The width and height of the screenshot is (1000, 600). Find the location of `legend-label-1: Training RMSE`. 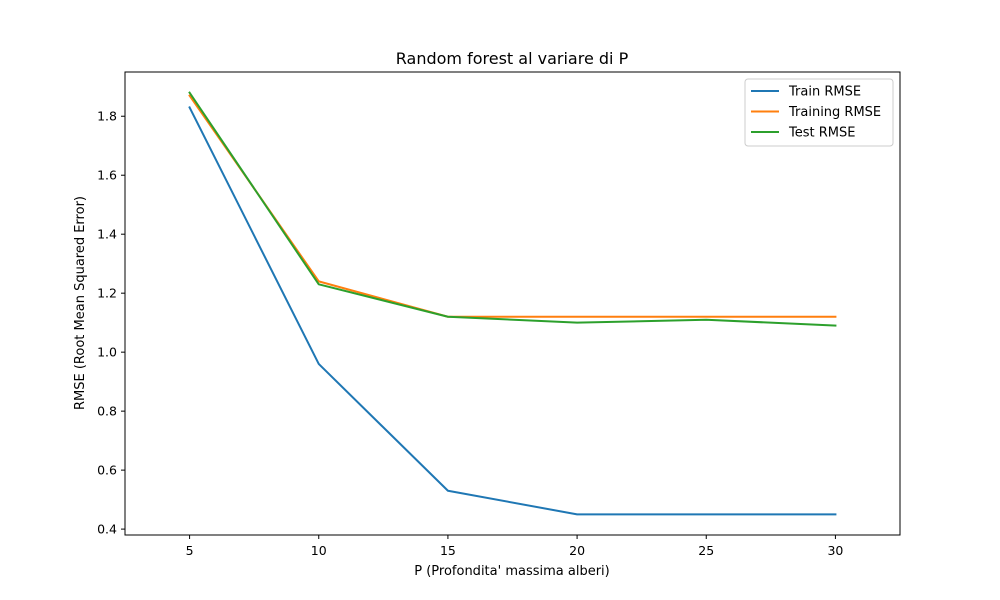

legend-label-1: Training RMSE is located at coordinates (834, 112).